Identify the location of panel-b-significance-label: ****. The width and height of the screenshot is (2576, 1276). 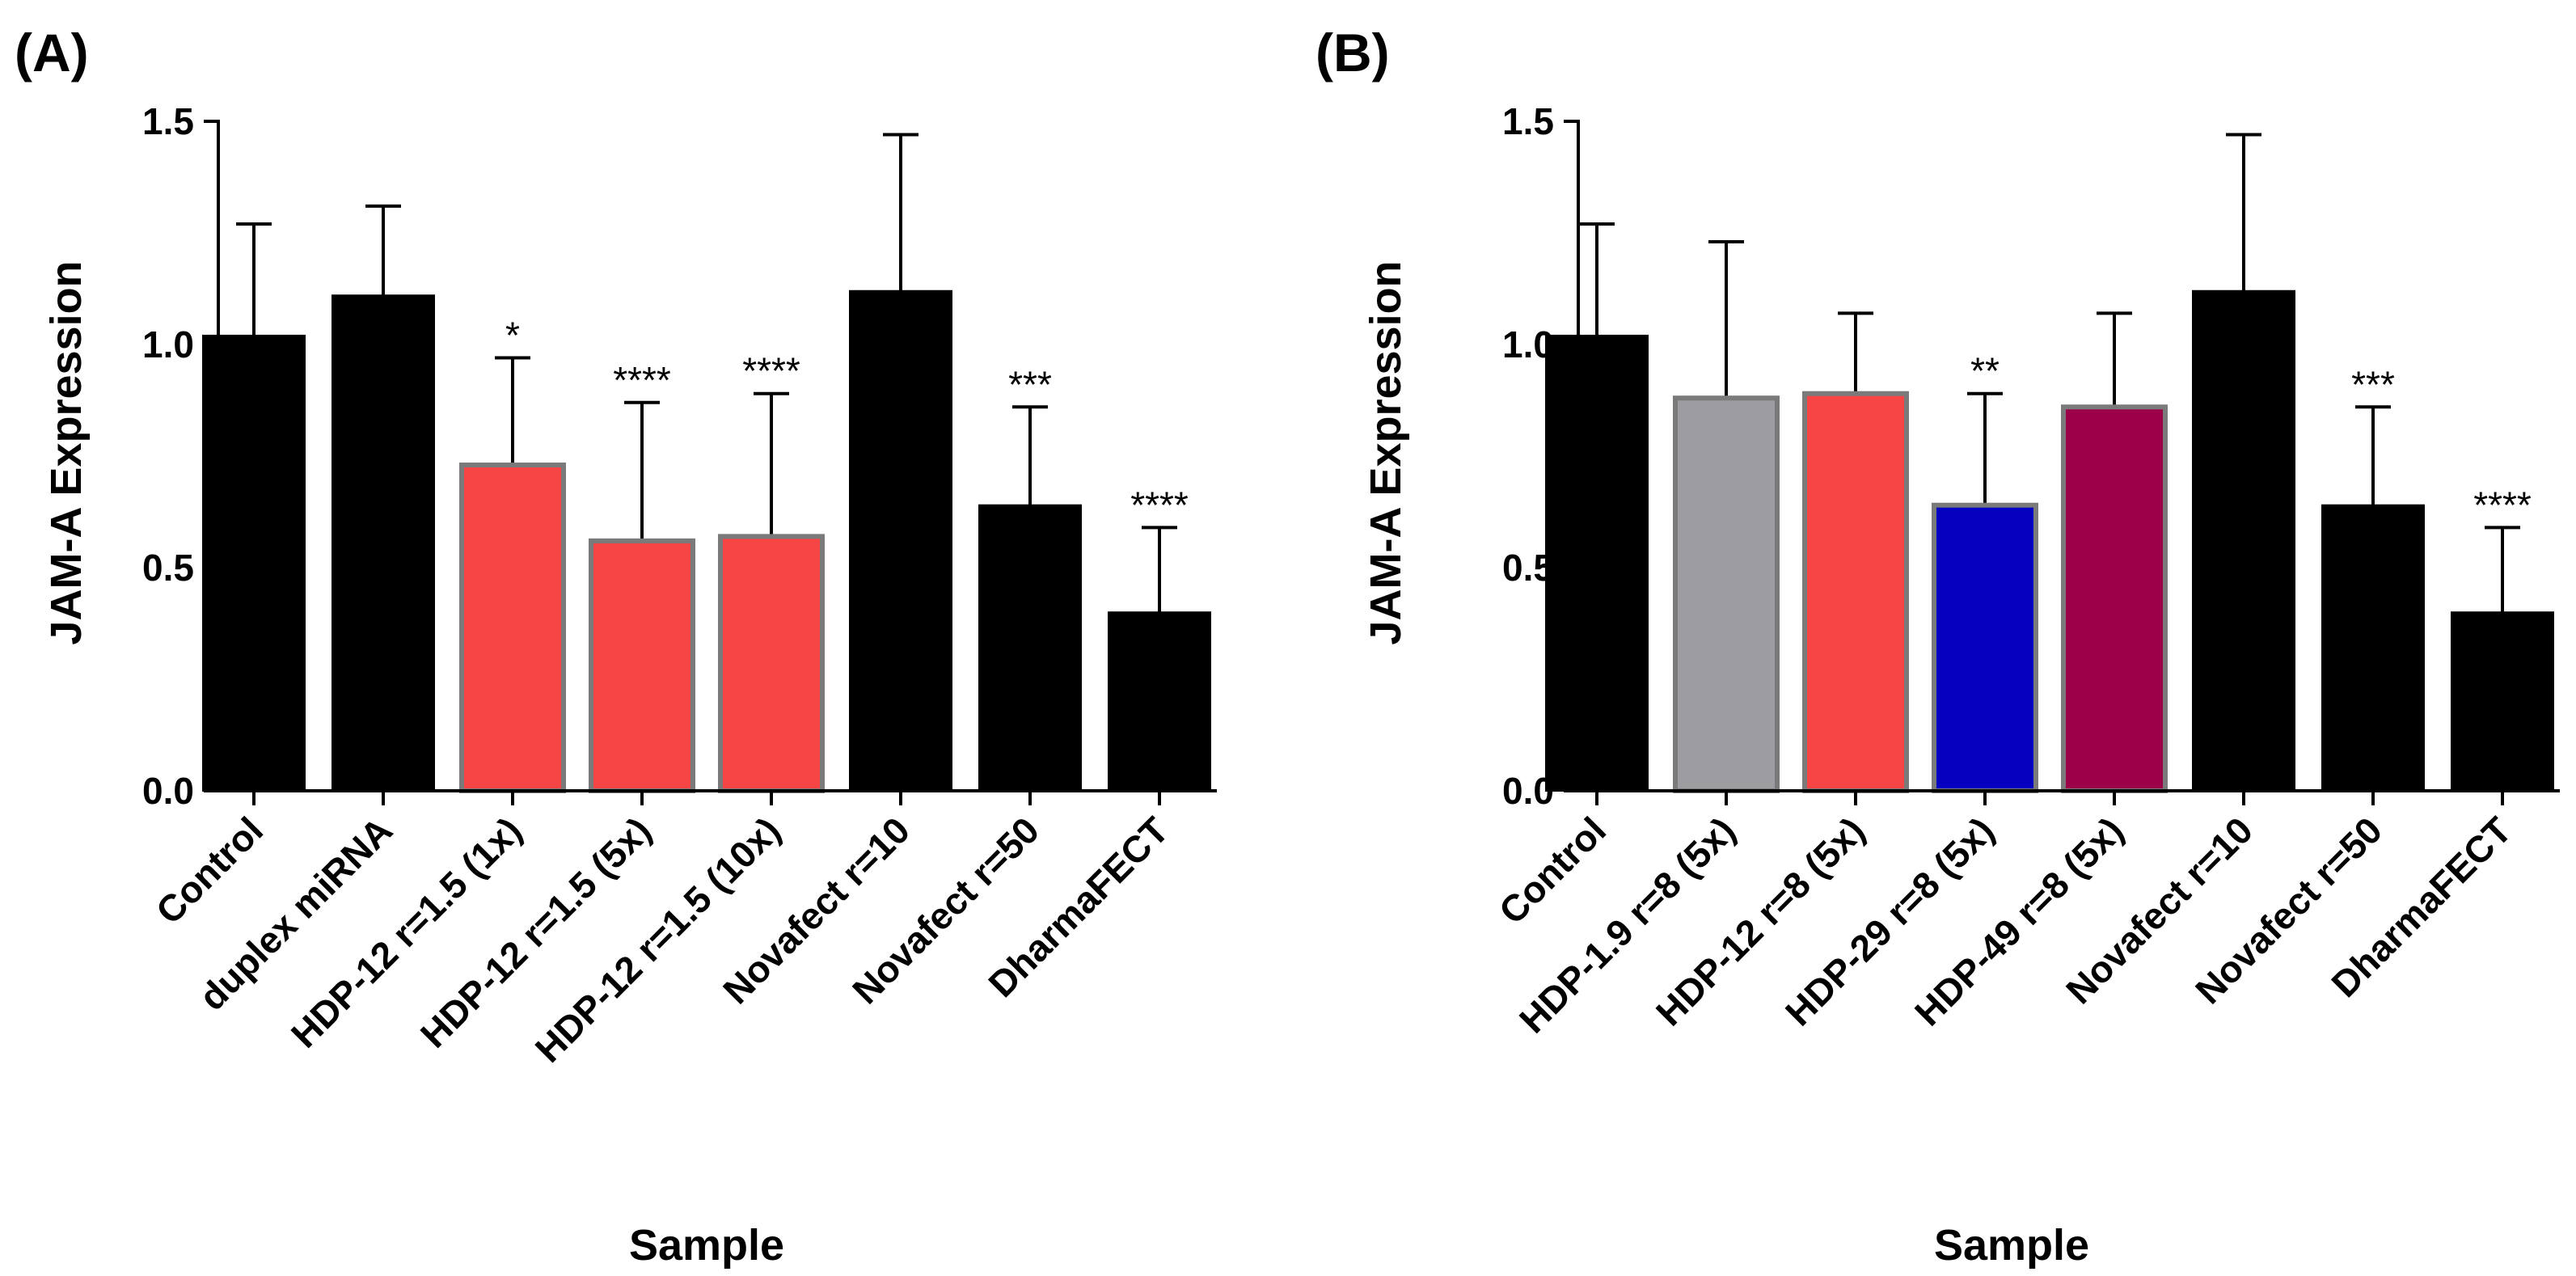
(2502, 505).